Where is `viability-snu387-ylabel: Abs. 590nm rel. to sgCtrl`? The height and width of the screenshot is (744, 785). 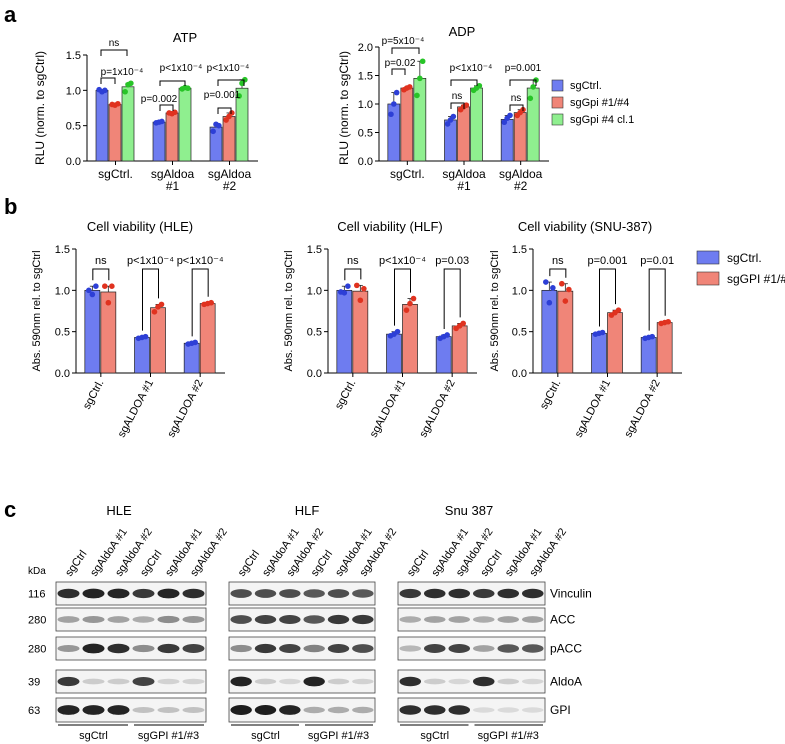
viability-snu387-ylabel: Abs. 590nm rel. to sgCtrl is located at coordinates (495, 310).